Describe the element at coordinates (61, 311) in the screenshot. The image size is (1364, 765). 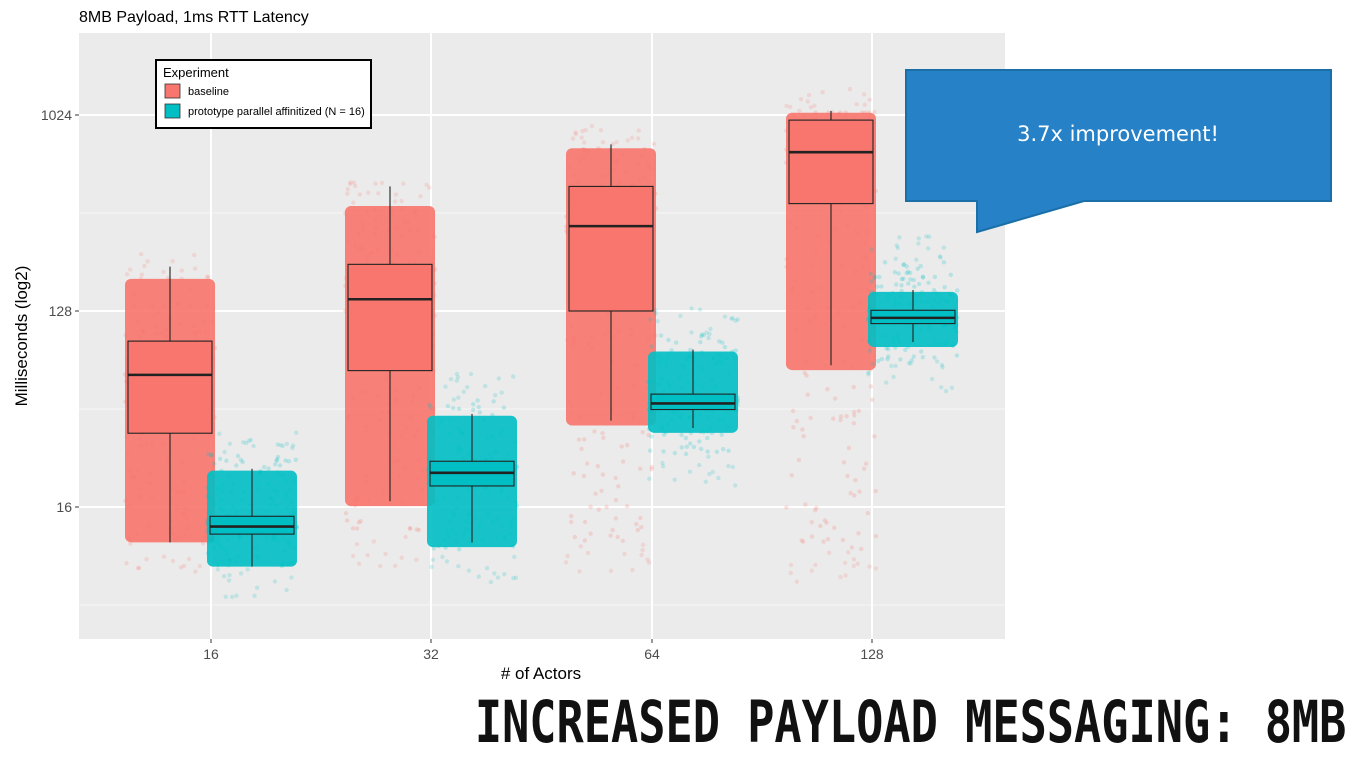
I see `y-tick-label: 128` at that location.